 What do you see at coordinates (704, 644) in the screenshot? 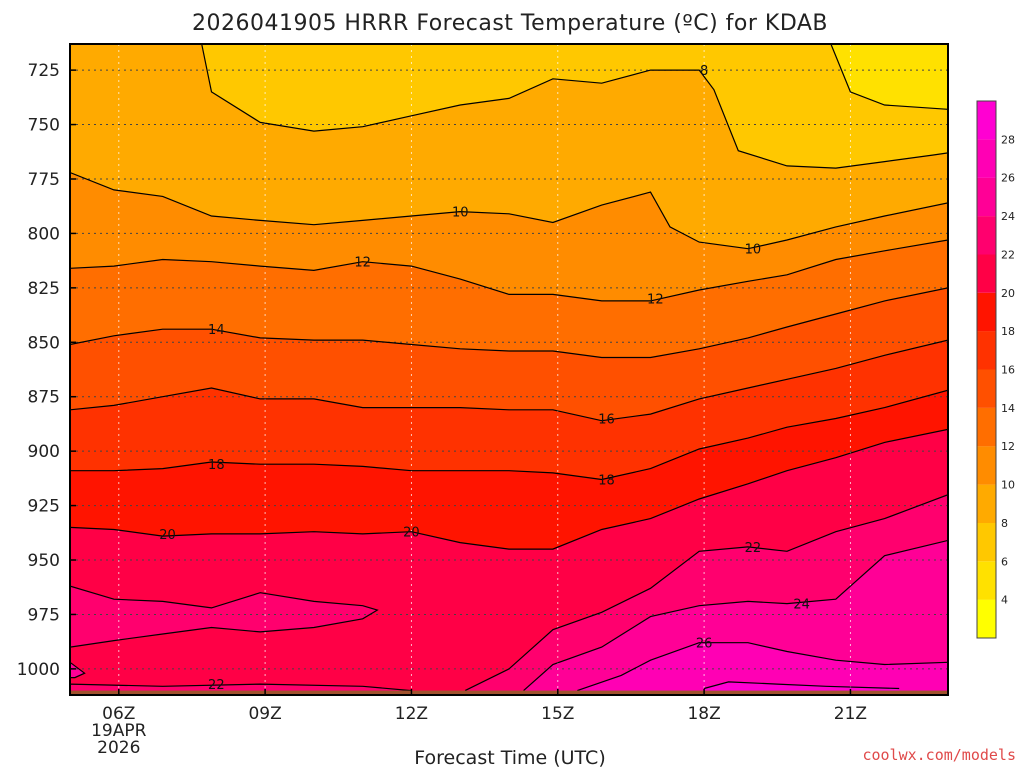
I see `contour-label-14: 26` at bounding box center [704, 644].